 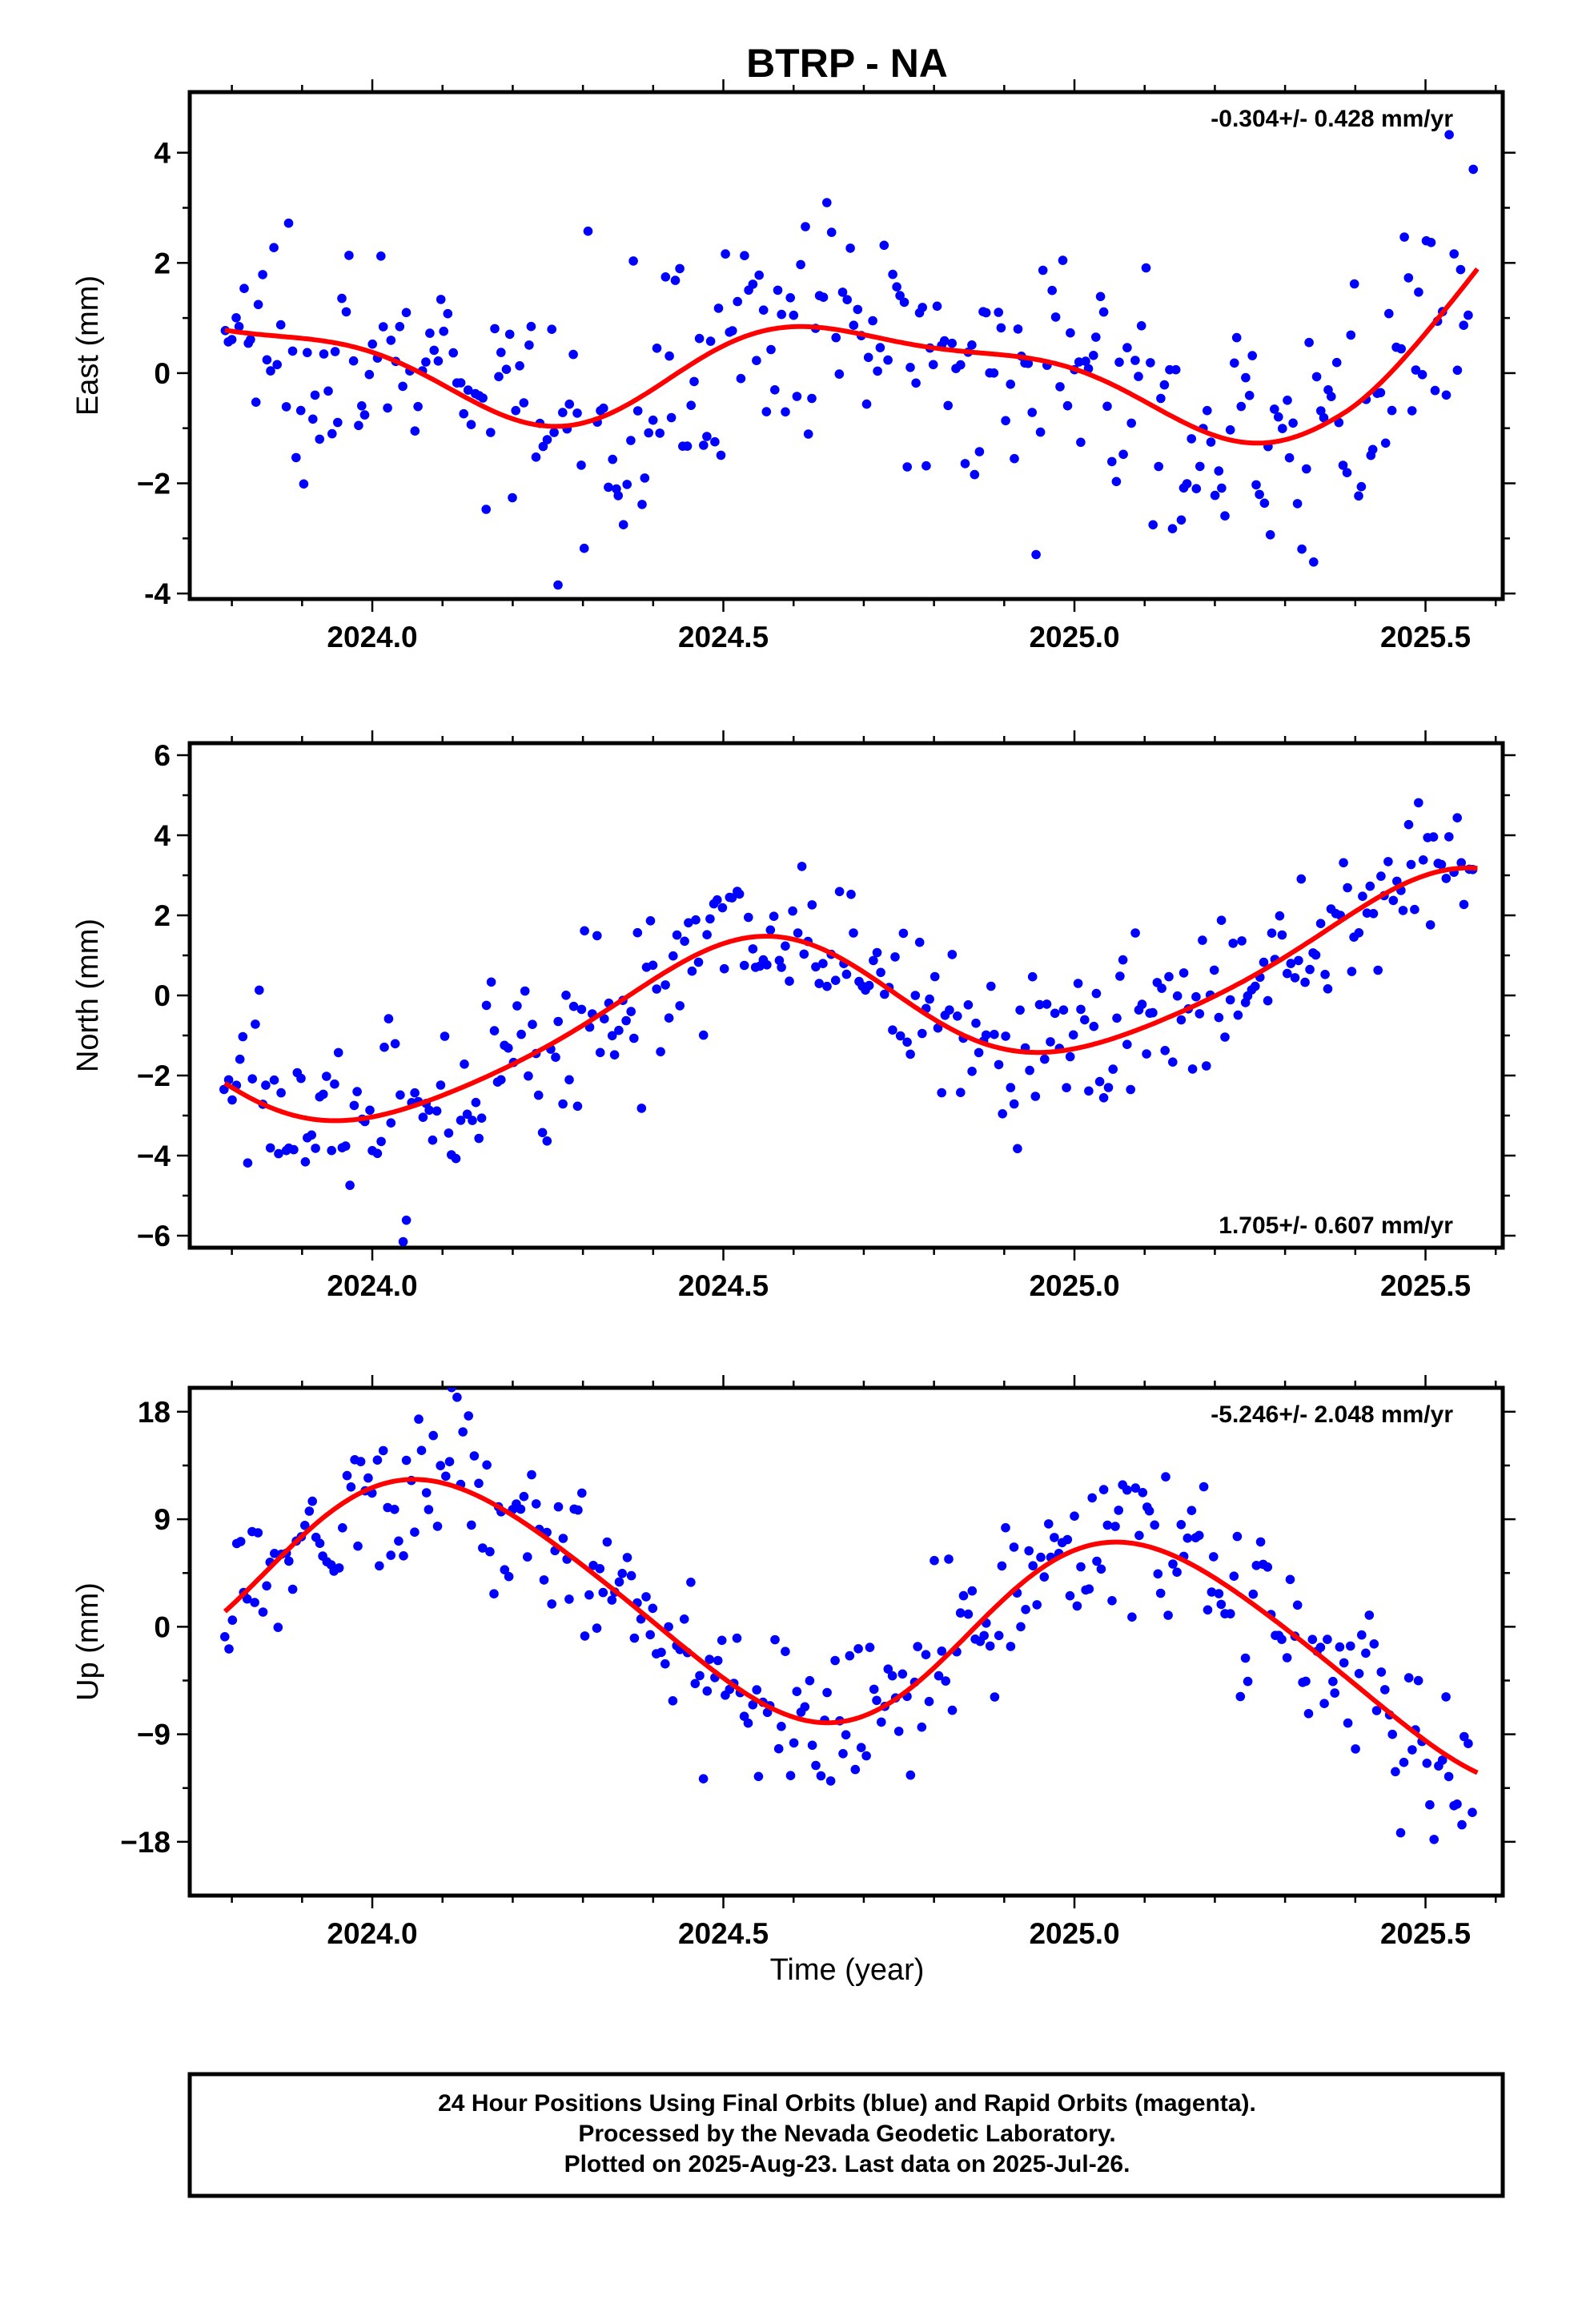 What do you see at coordinates (162, 153) in the screenshot?
I see `east-y-tick-label: 4` at bounding box center [162, 153].